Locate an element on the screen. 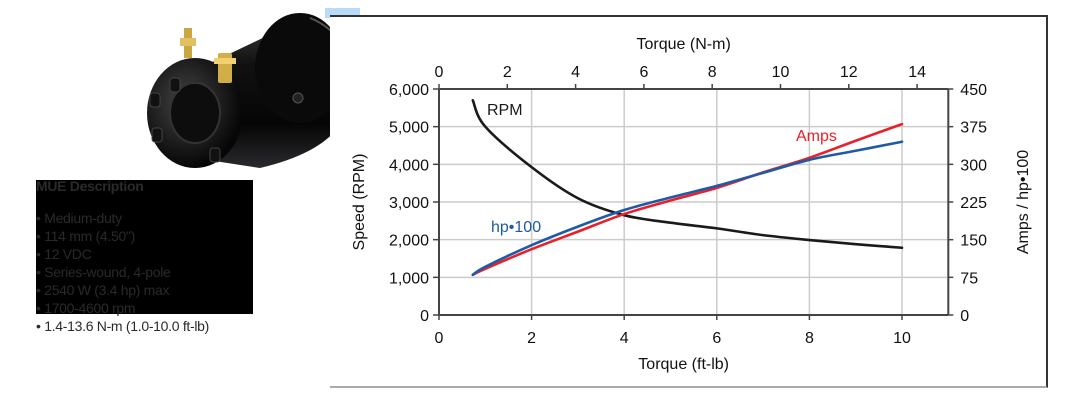 The height and width of the screenshot is (404, 1069). feature-item: 1700-4600 rpm is located at coordinates (122, 308).